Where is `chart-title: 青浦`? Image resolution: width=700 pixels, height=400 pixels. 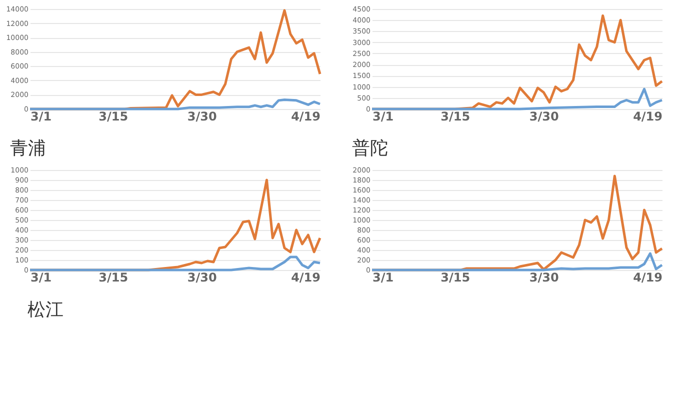
chart-title: 青浦 is located at coordinates (28, 148).